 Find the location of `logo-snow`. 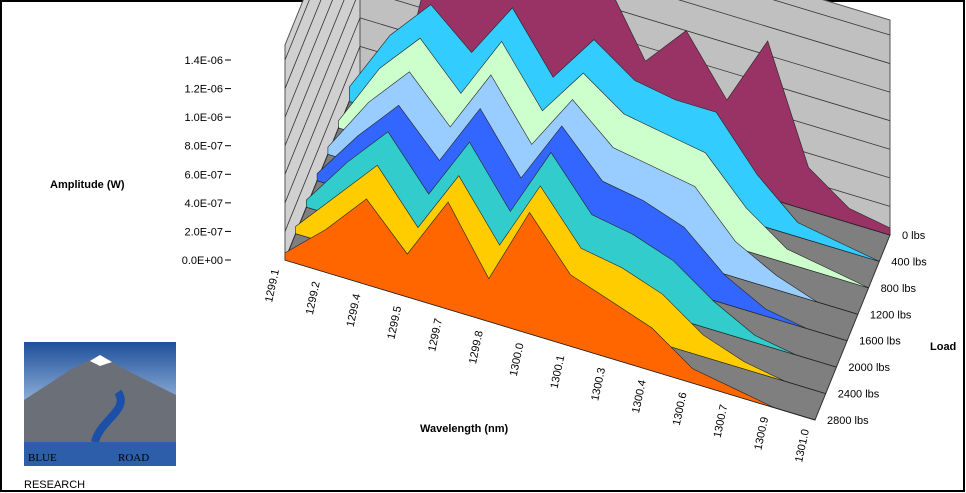

logo-snow is located at coordinates (101, 360).